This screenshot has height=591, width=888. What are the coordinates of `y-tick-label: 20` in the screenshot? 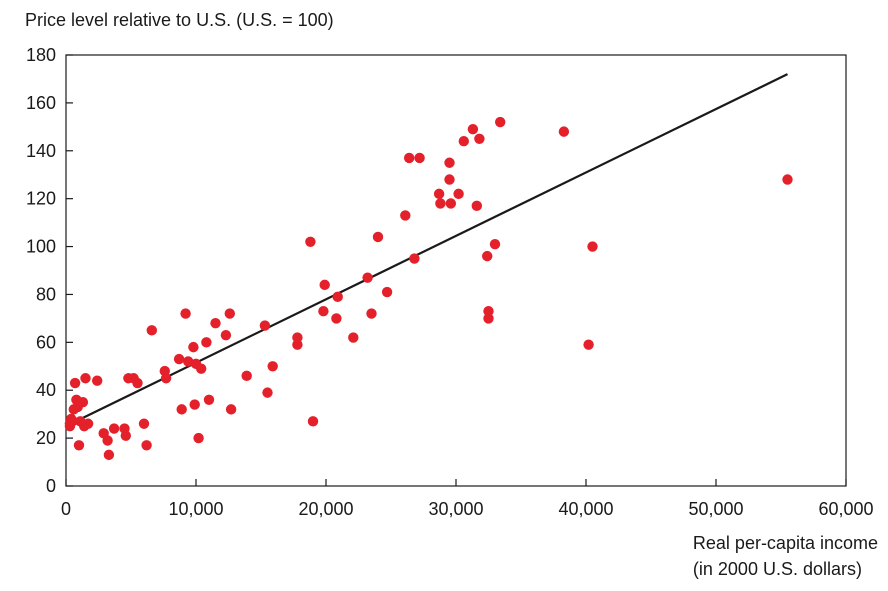 It's located at (46, 438).